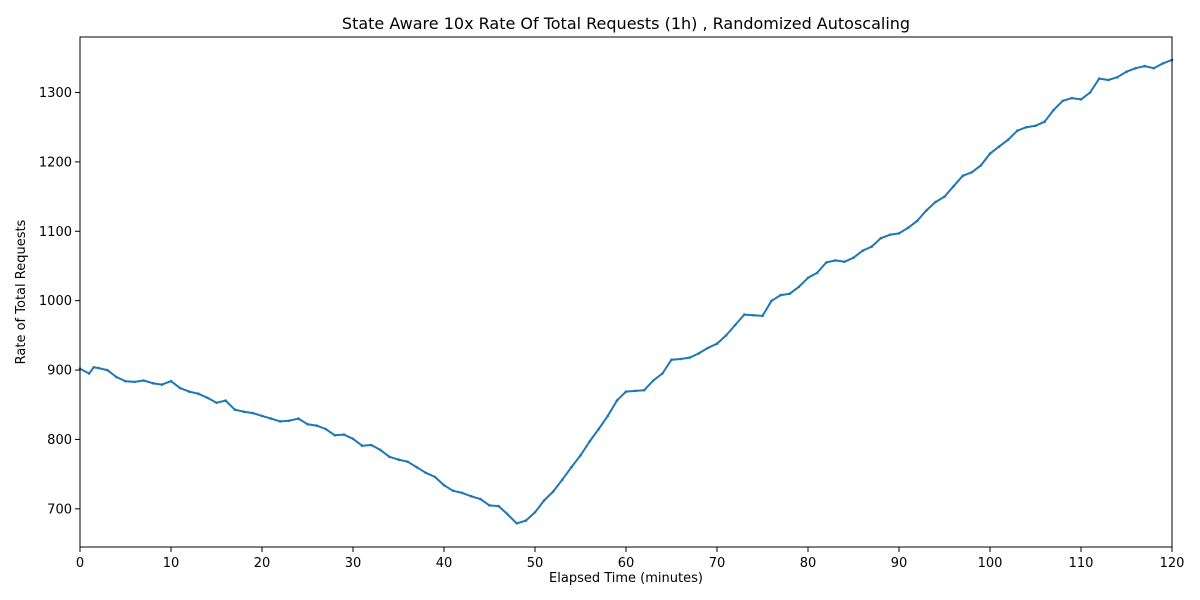  I want to click on x-tick-label: 20, so click(262, 563).